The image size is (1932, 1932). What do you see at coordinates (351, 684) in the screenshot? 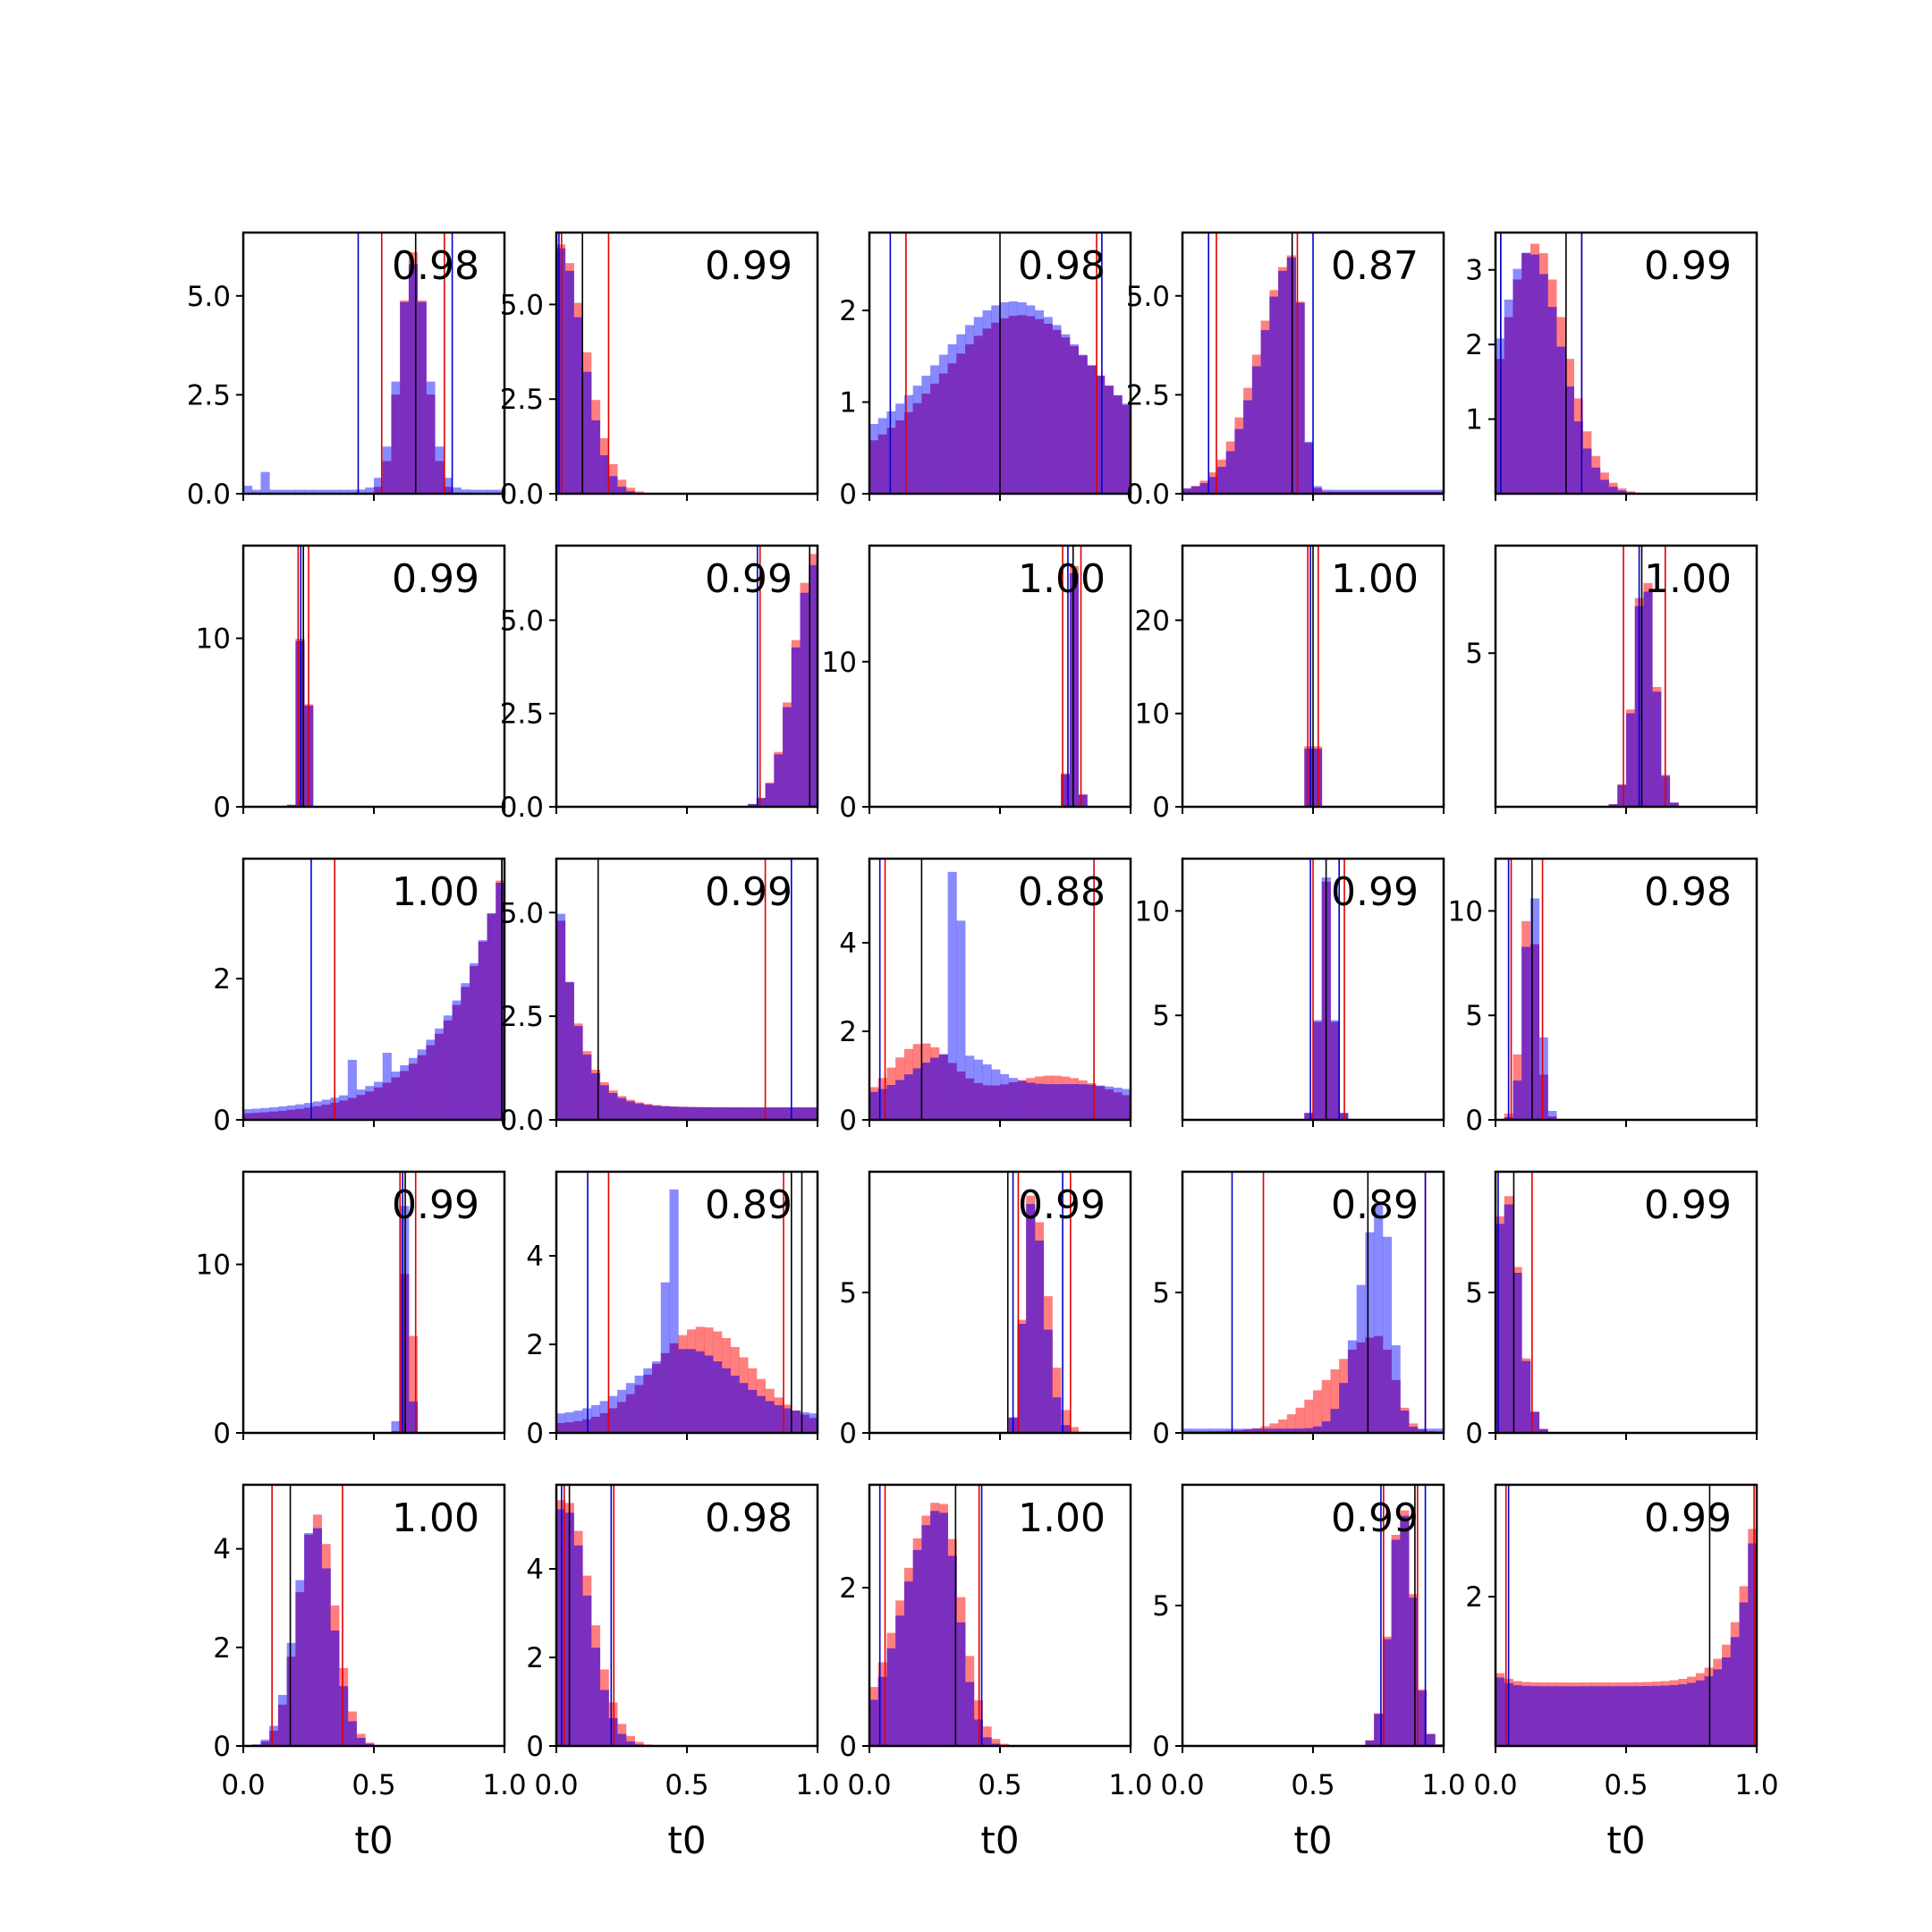
I see `subplot-2-1: 0 10 0.99` at bounding box center [351, 684].